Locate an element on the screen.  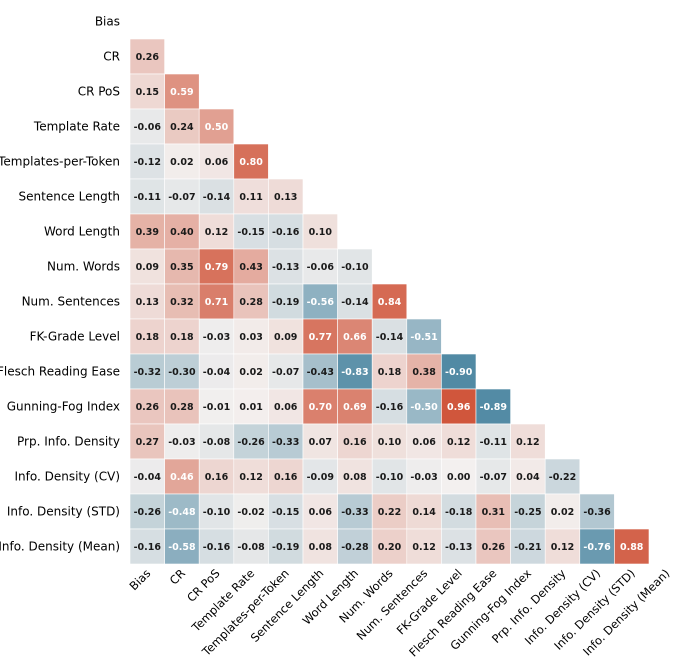
heatmap-cell-prp-info-density-x-fk-grade-level is located at coordinates (459, 441).